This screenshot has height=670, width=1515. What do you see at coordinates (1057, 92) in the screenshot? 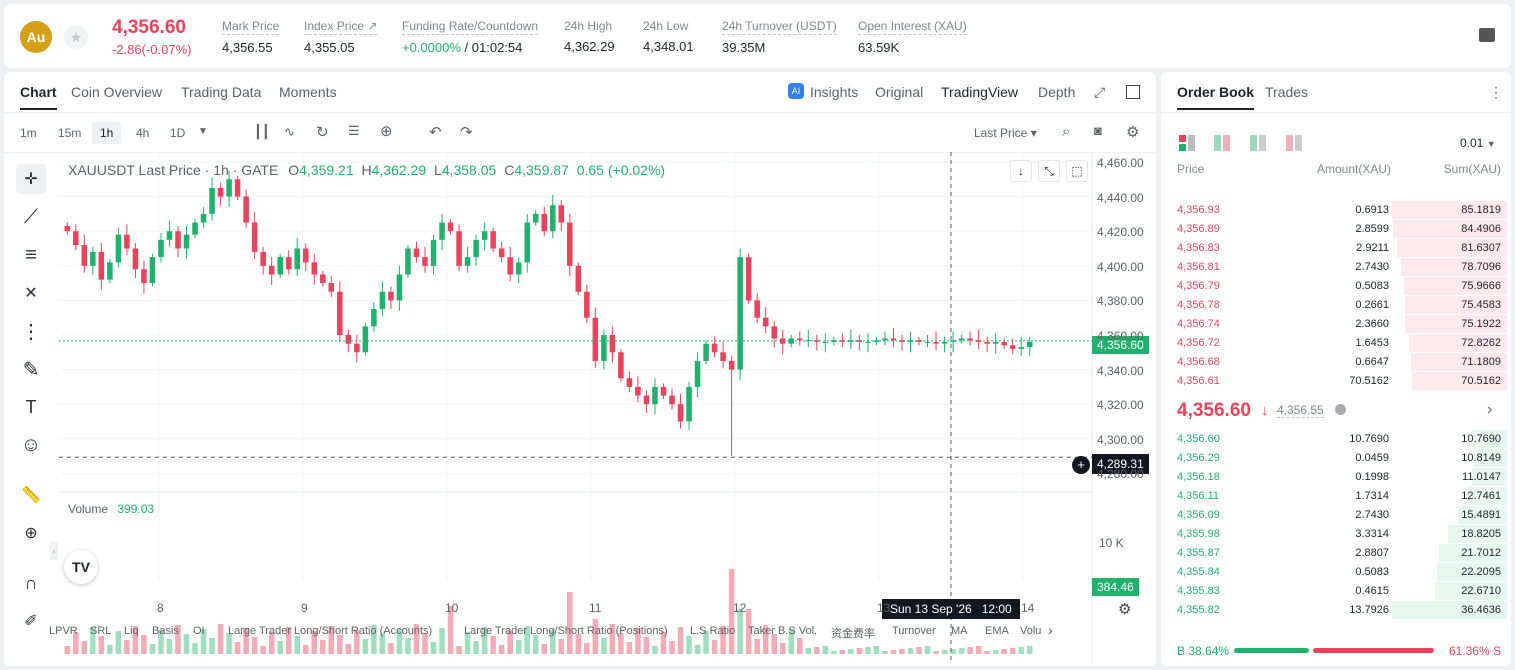
I see `view-depth: Depth` at bounding box center [1057, 92].